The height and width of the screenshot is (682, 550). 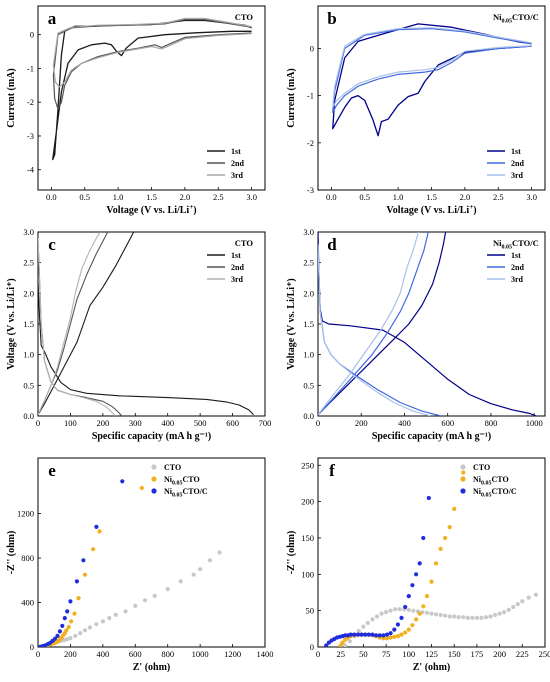 I want to click on y-tick-label: 2.0, so click(x=28, y=293).